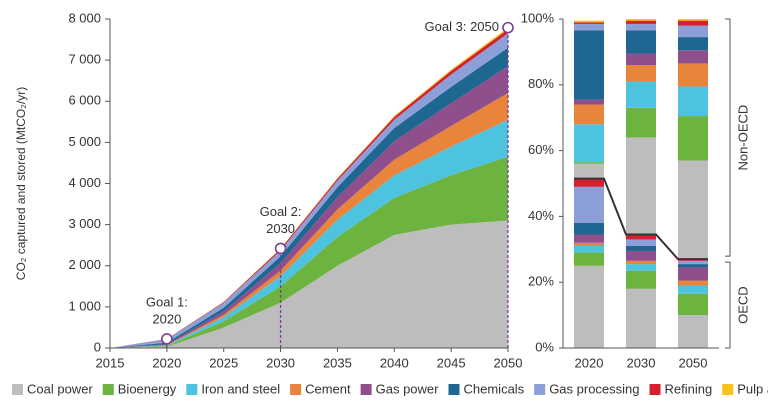  Describe the element at coordinates (742, 138) in the screenshot. I see `region-label: Non-OECD` at that location.